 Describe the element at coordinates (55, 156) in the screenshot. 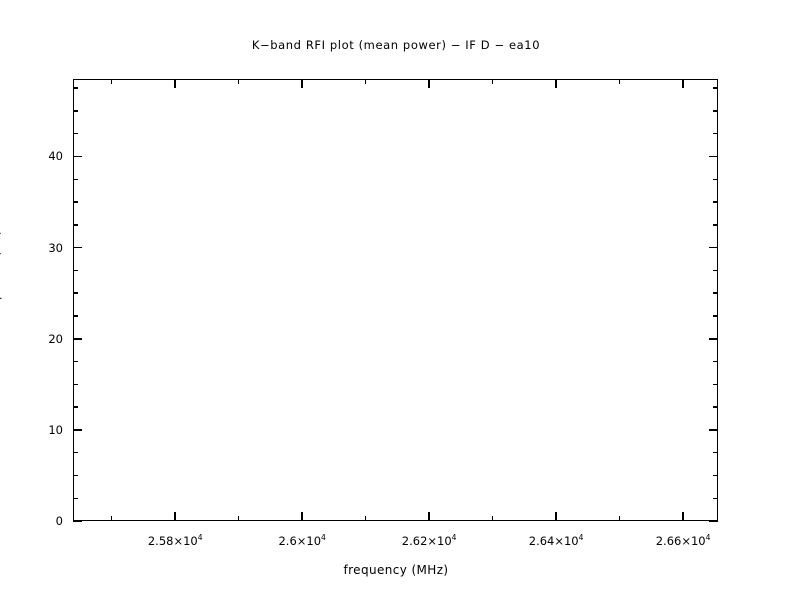

I see `y-tick-label: 40` at that location.